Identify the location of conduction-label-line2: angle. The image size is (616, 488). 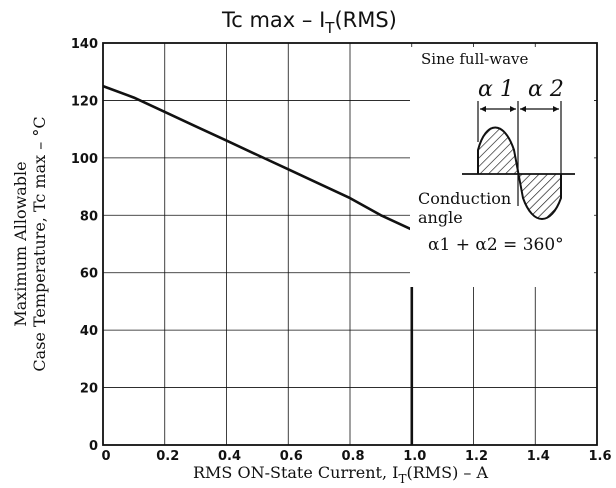
(440, 217).